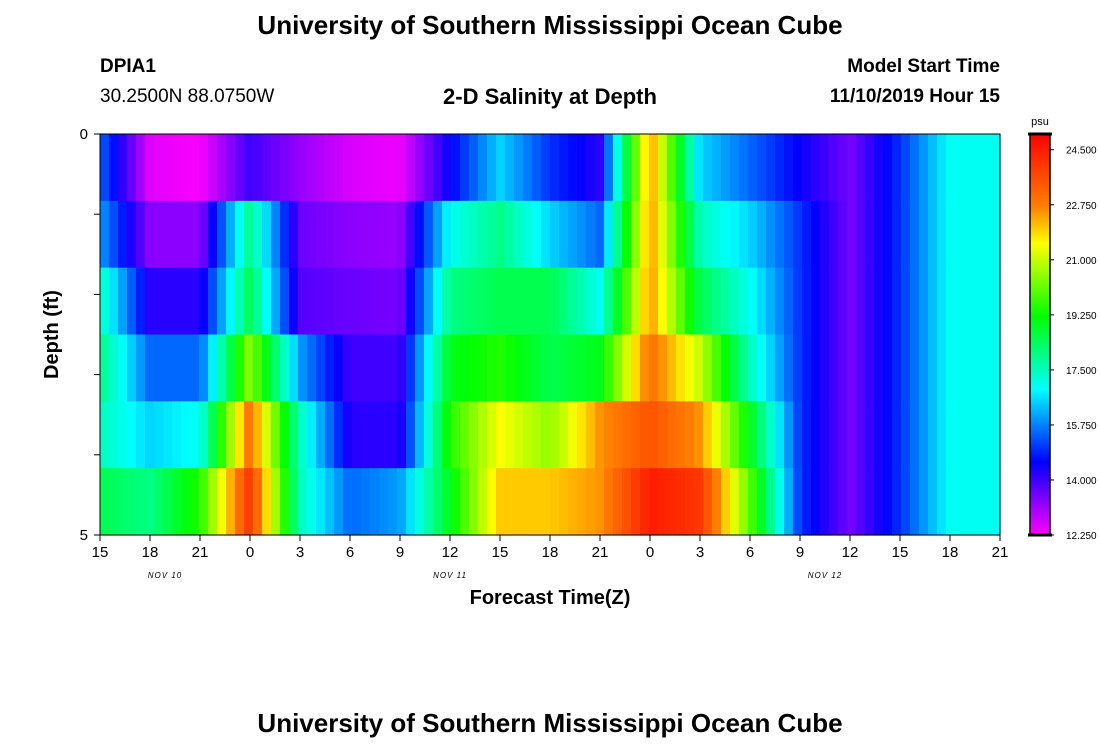  What do you see at coordinates (128, 66) in the screenshot?
I see `station-id: DPIA1` at bounding box center [128, 66].